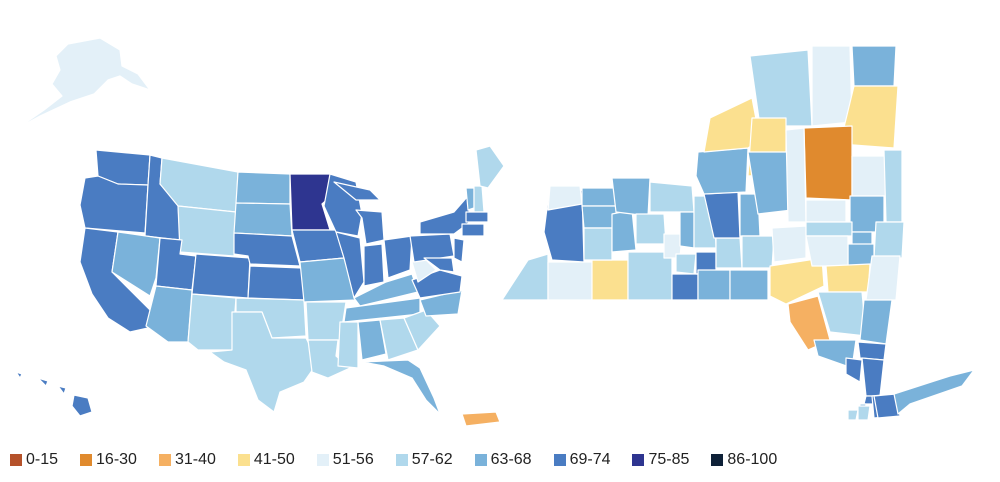  What do you see at coordinates (864, 413) in the screenshot?
I see `ny-county-kings` at bounding box center [864, 413].